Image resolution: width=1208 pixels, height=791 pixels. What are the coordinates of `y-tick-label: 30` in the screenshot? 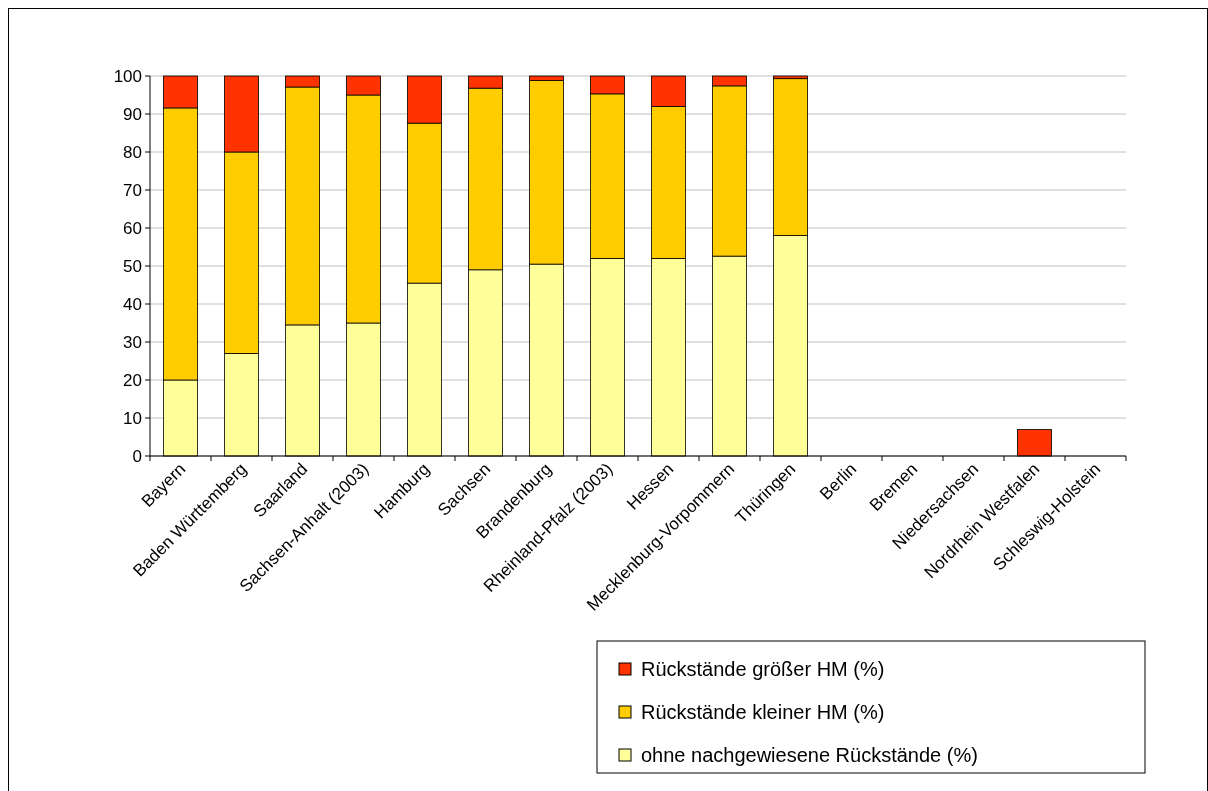 It's located at (132, 342).